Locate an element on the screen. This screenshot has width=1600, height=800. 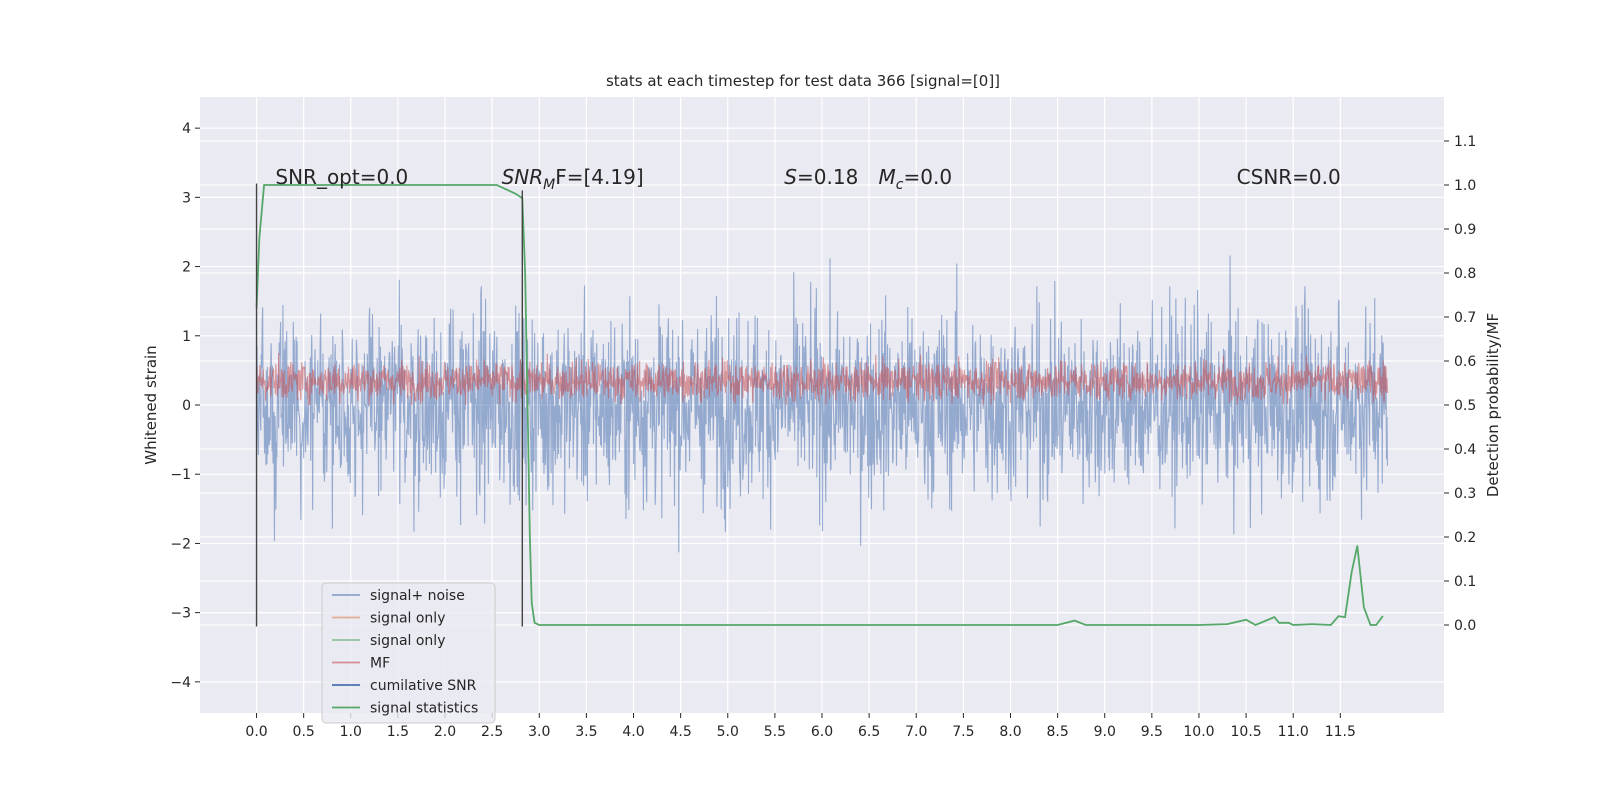
legend-entry: signal statistics is located at coordinates (424, 709).